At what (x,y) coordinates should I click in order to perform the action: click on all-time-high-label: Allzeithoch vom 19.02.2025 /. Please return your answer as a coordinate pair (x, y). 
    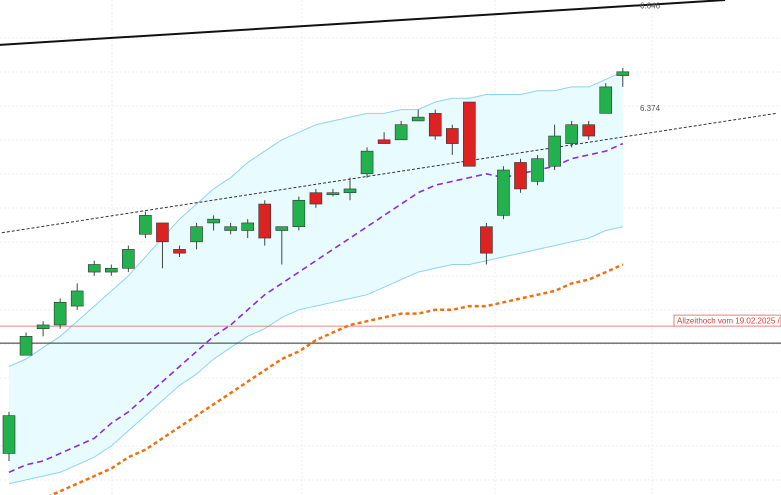
    Looking at the image, I should click on (727, 320).